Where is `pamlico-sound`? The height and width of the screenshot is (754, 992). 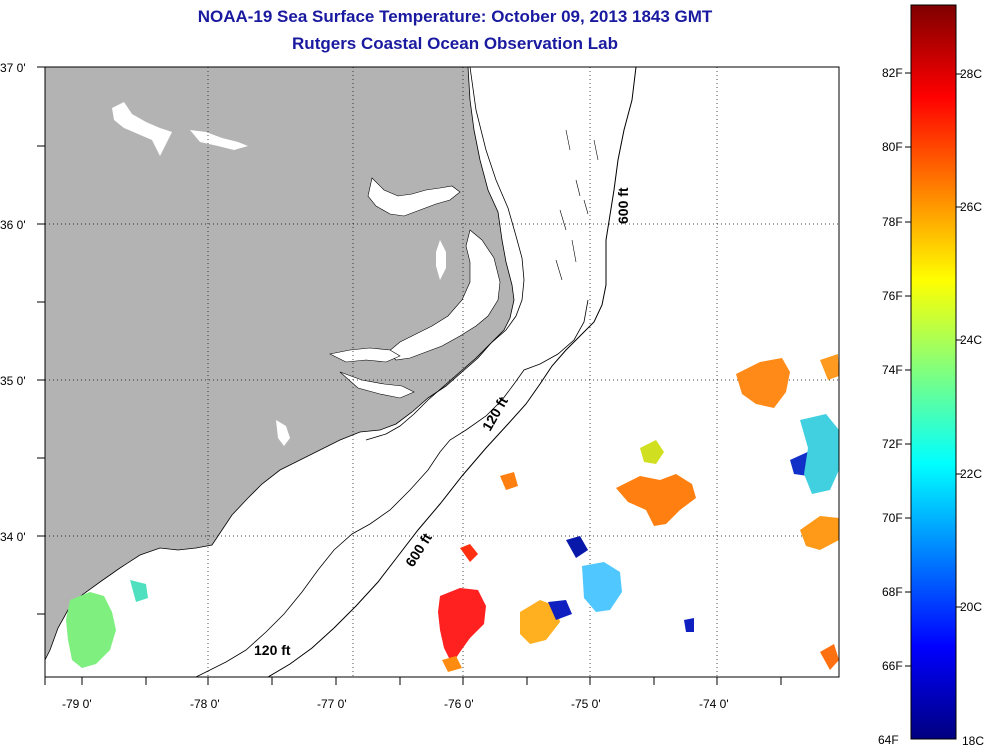
pamlico-sound is located at coordinates (444, 295).